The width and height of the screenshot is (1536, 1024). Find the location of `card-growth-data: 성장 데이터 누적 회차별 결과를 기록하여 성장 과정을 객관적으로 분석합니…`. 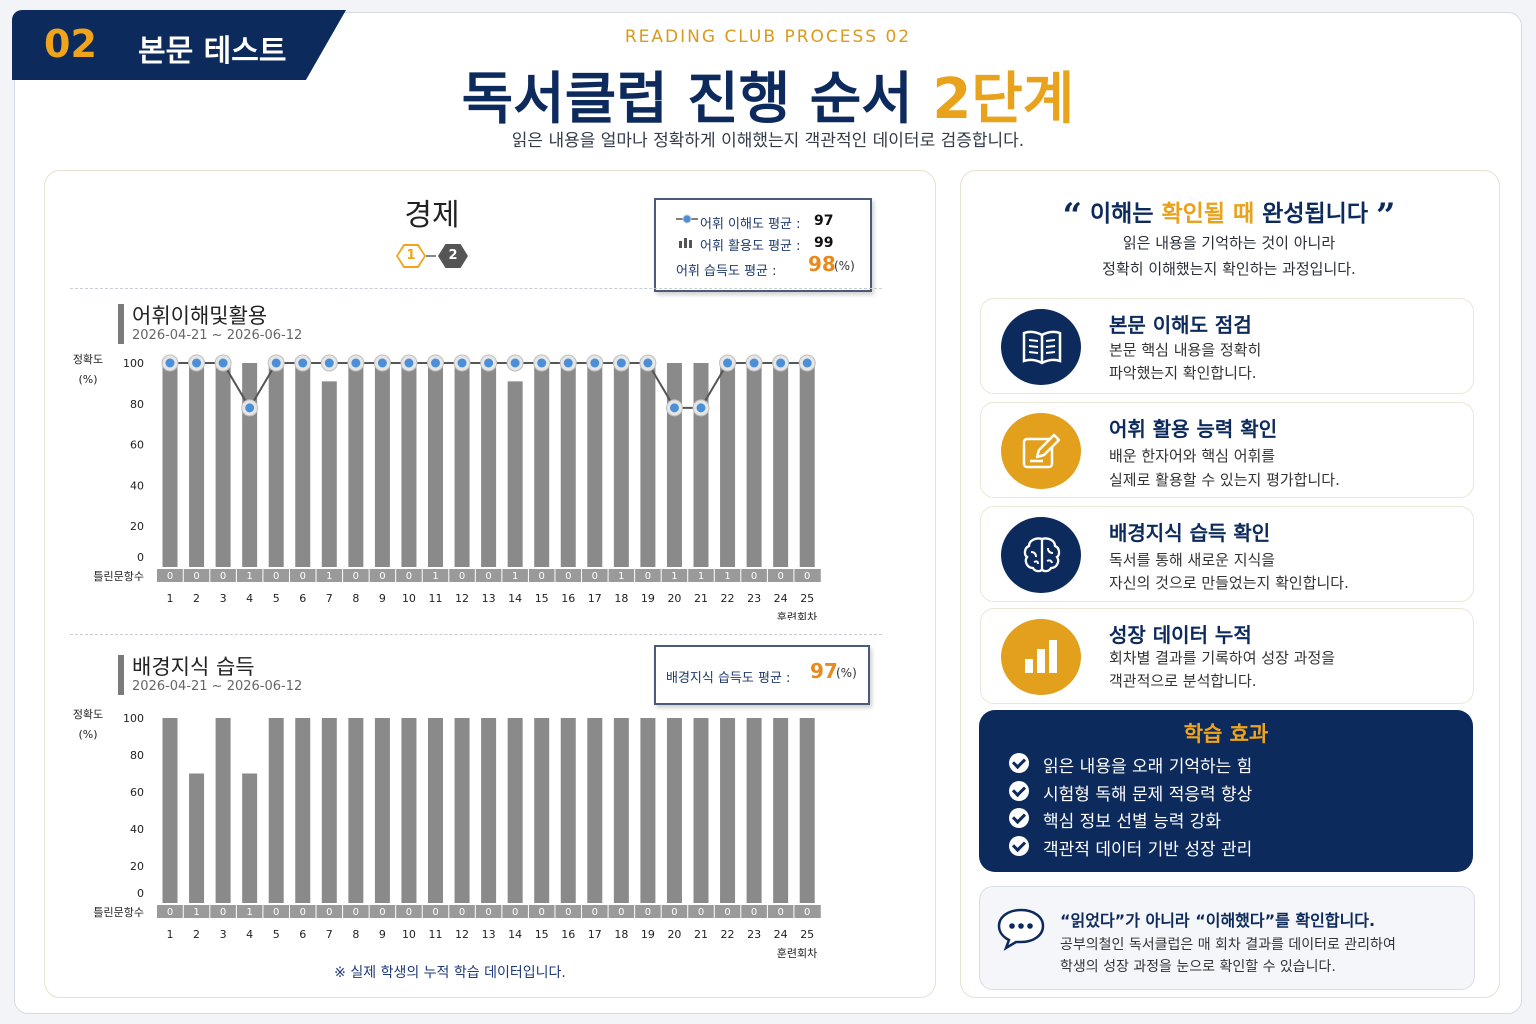

card-growth-data: 성장 데이터 누적 회차별 결과를 기록하여 성장 과정을 객관적으로 분석합니… is located at coordinates (1227, 656).